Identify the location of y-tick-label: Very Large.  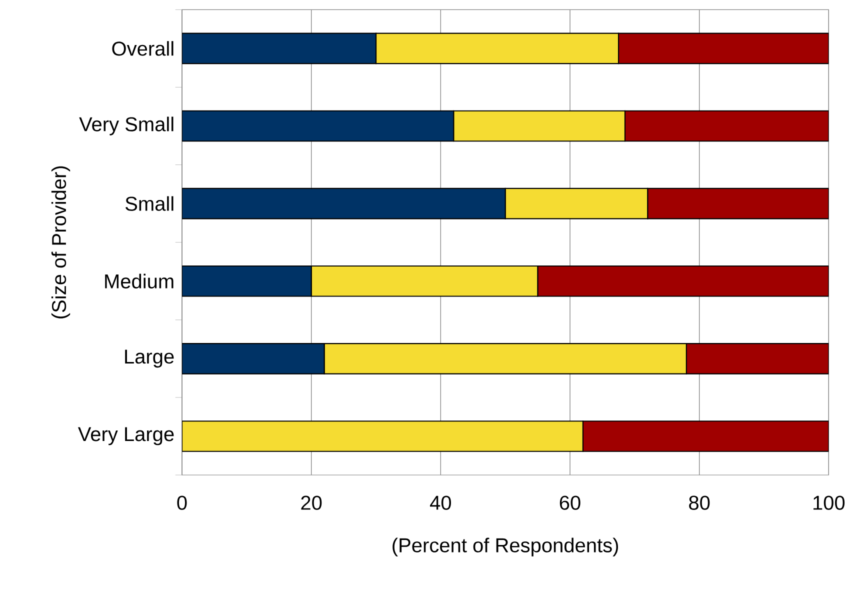
(126, 436).